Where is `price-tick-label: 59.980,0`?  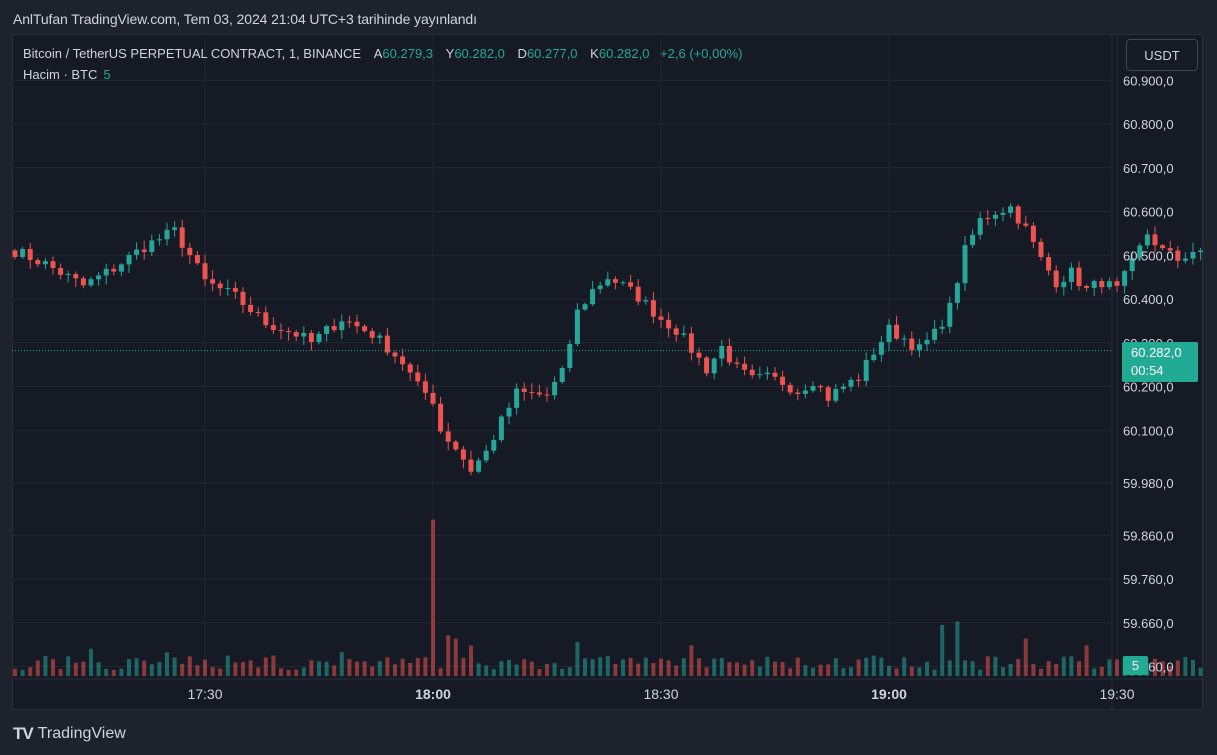 price-tick-label: 59.980,0 is located at coordinates (1148, 483).